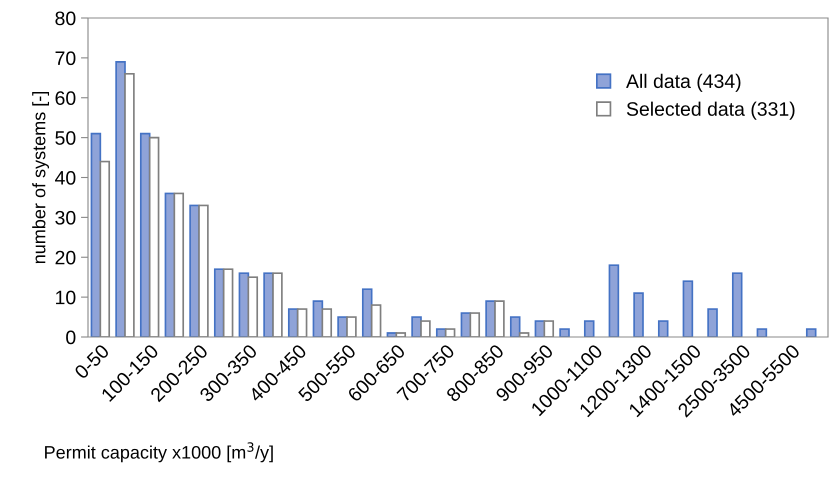 This screenshot has height=481, width=831. What do you see at coordinates (65, 217) in the screenshot?
I see `y-tick-label: 30` at bounding box center [65, 217].